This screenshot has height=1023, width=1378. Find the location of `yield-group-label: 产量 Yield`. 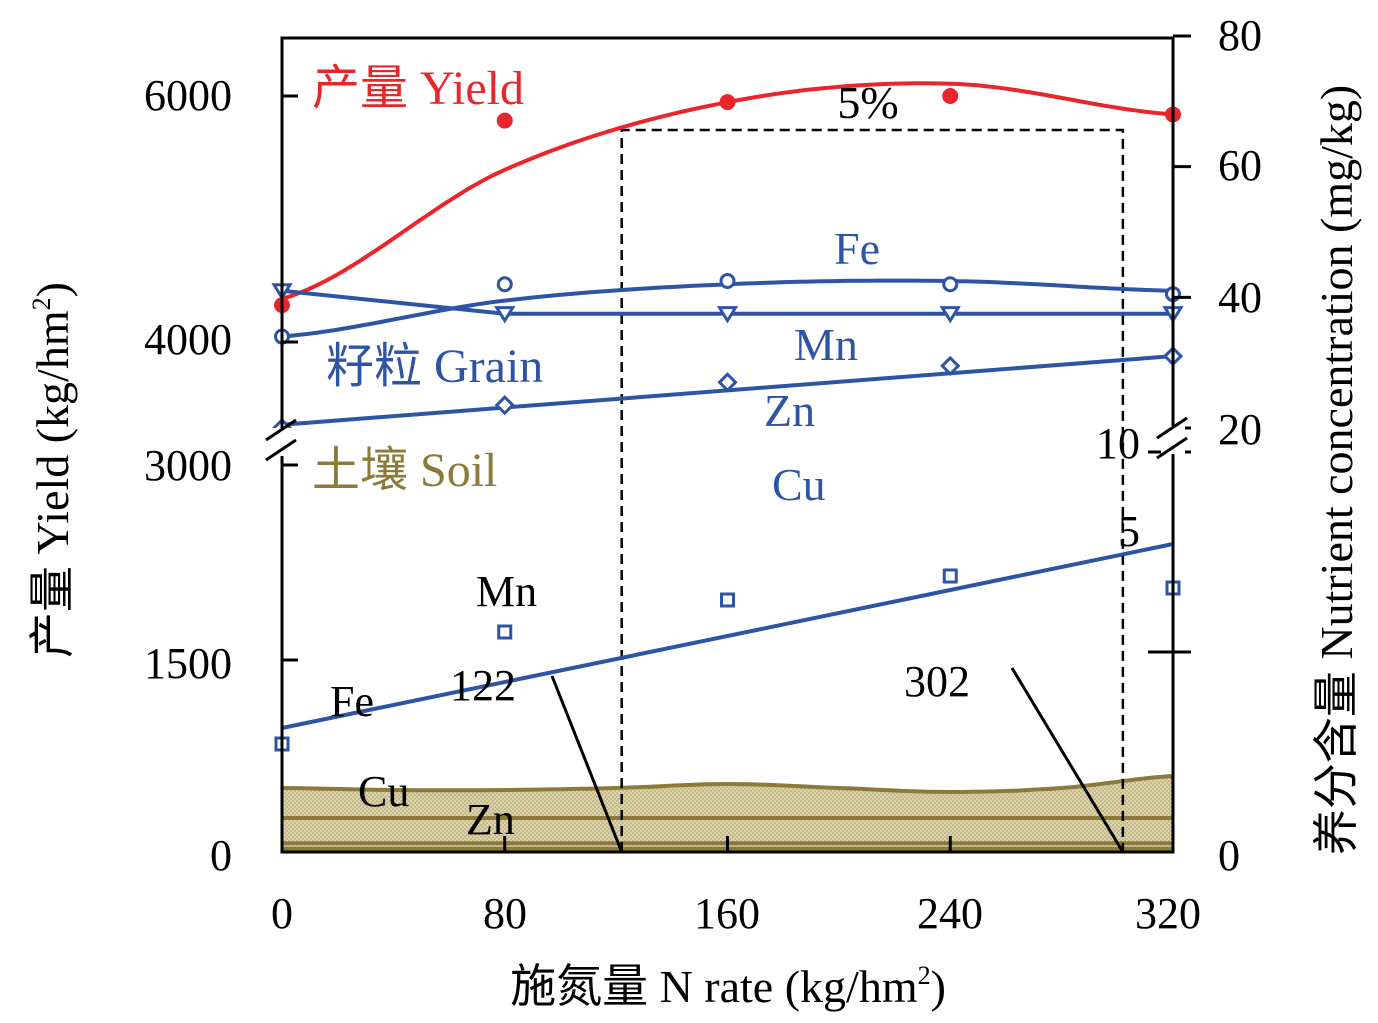

yield-group-label: 产量 Yield is located at coordinates (418, 88).